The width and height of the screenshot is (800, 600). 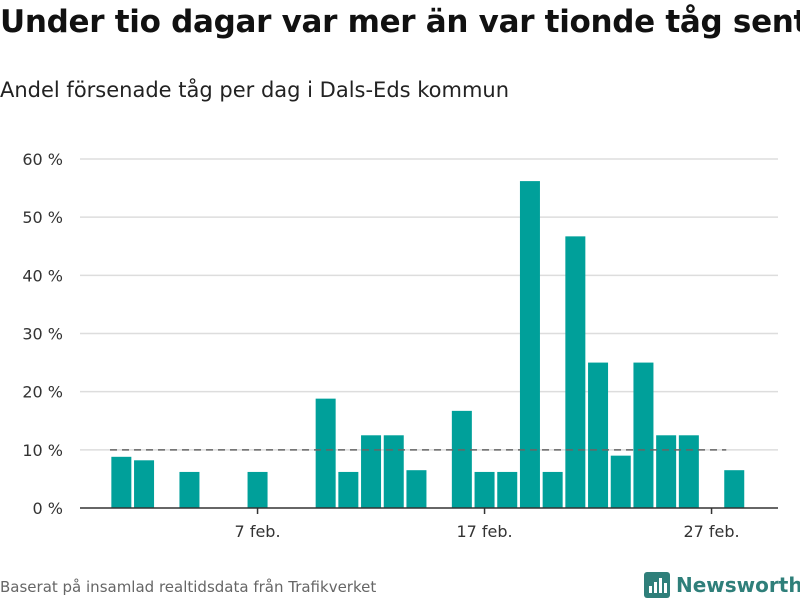 What do you see at coordinates (121, 482) in the screenshot?
I see `bar: 1 feb.: 8.8 %` at bounding box center [121, 482].